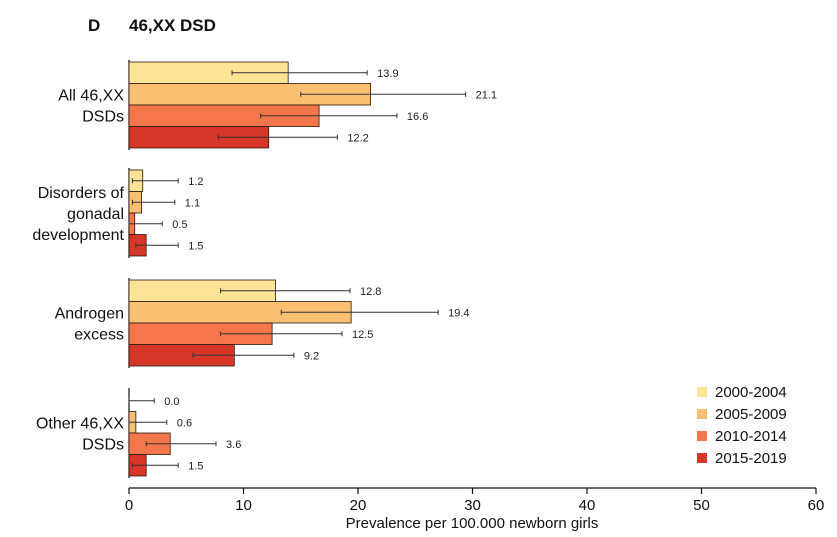  What do you see at coordinates (95, 214) in the screenshot?
I see `category-label: gonadal` at bounding box center [95, 214].